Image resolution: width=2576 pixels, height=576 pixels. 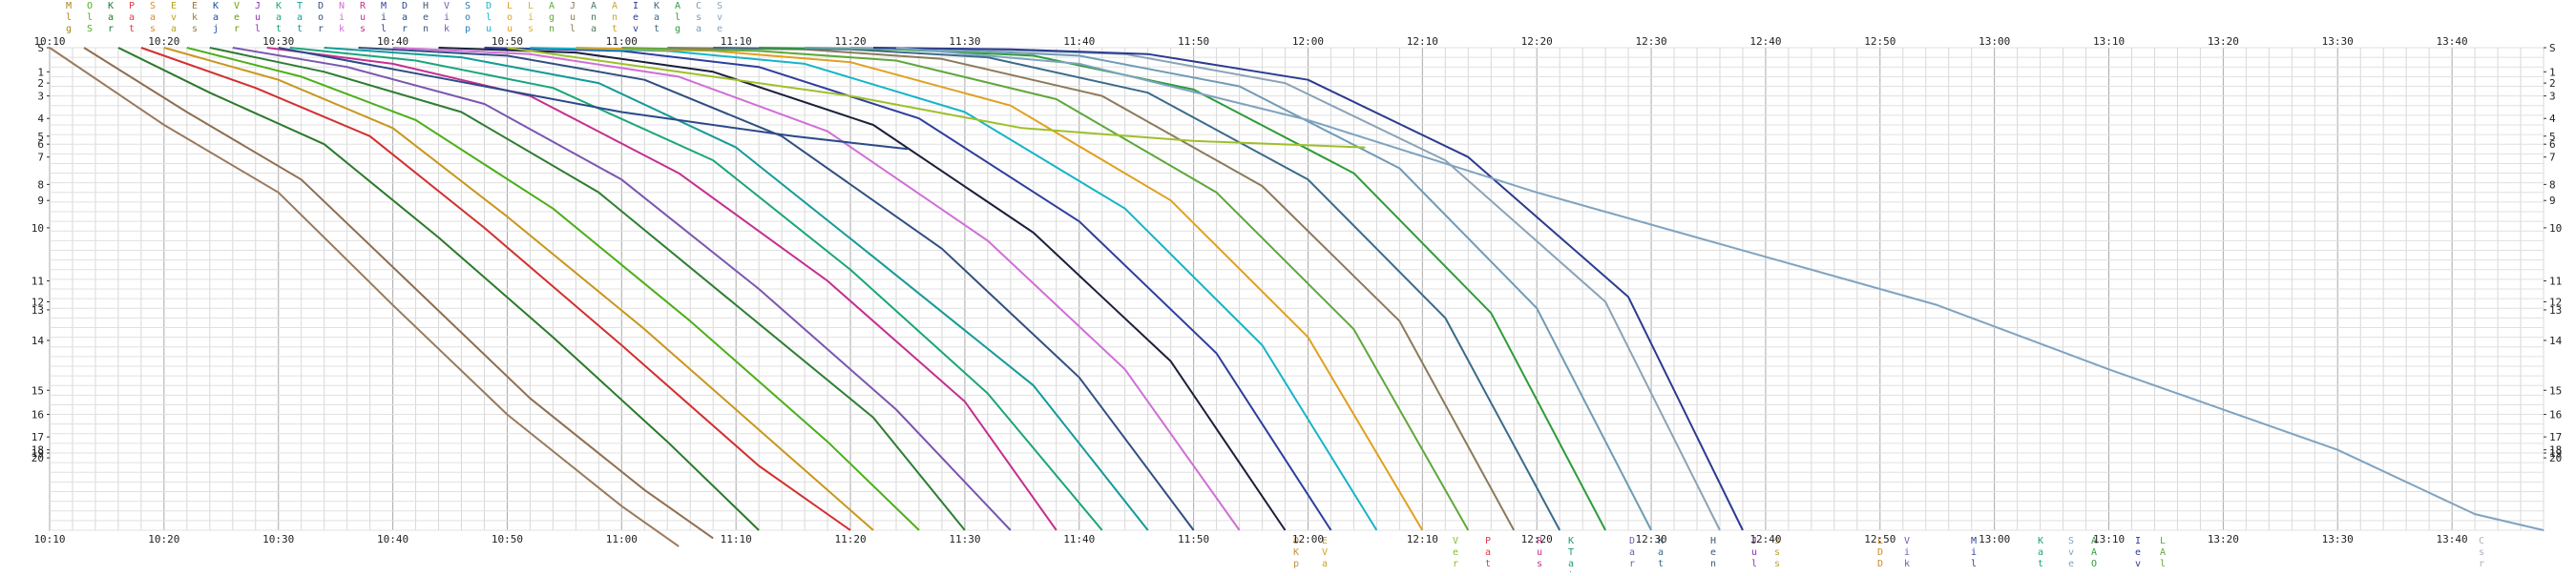 What do you see at coordinates (1713, 564) in the screenshot?
I see `legend-bottom-char: n` at bounding box center [1713, 564].